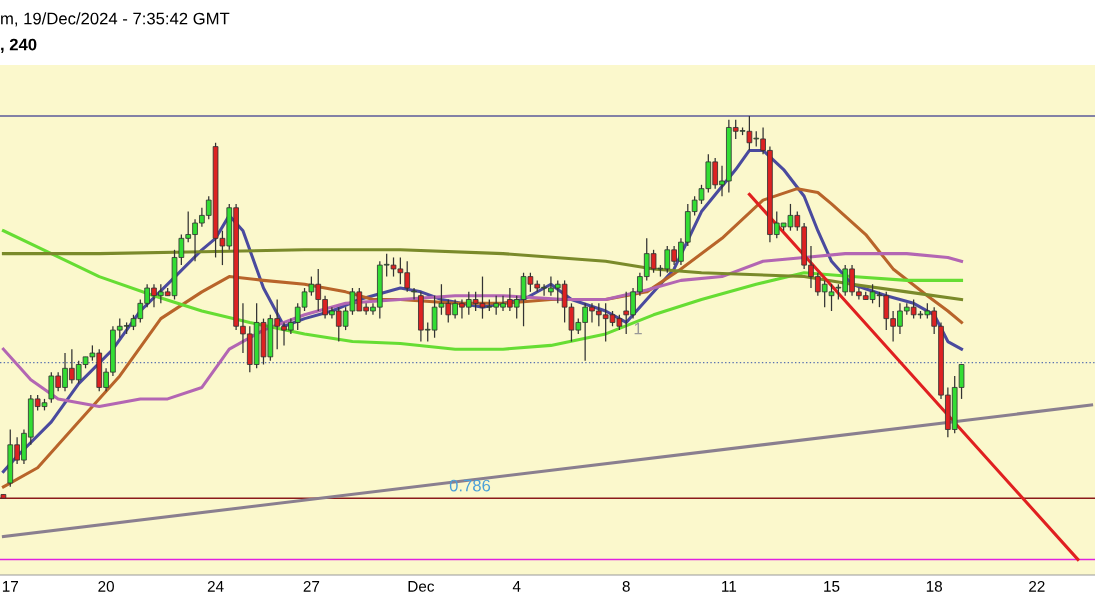 This screenshot has width=1095, height=600. Describe the element at coordinates (934, 586) in the screenshot. I see `x-tick-label: 18` at that location.